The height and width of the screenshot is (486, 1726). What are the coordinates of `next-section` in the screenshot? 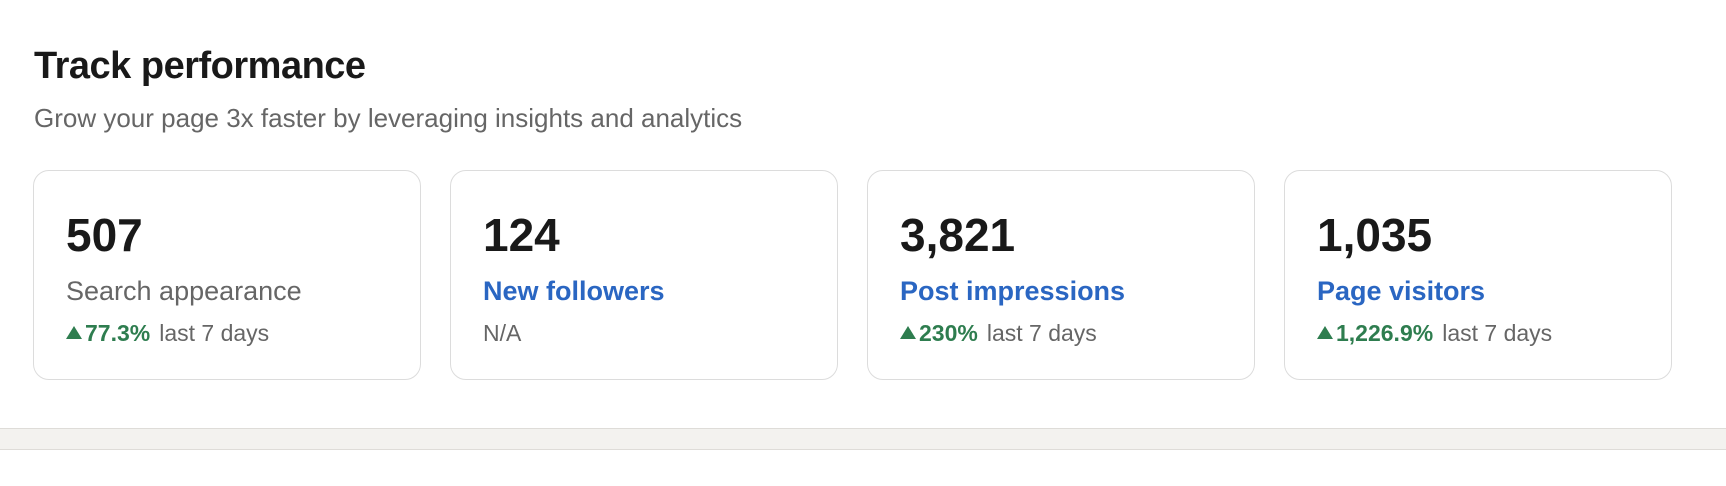 It's located at (863, 468).